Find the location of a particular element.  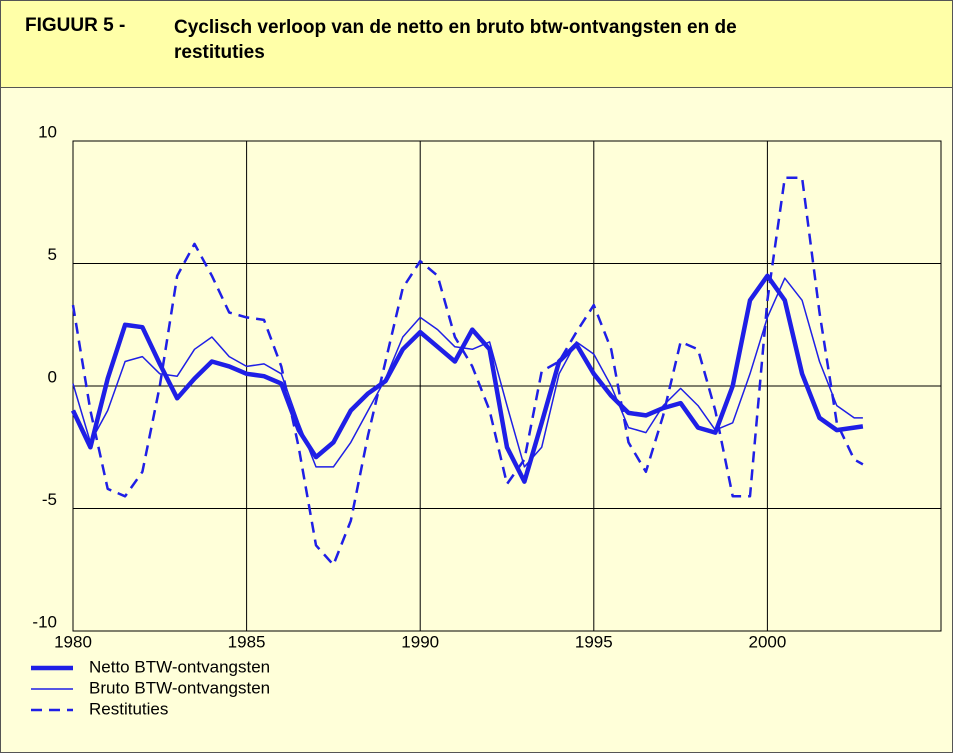

y-tick-label: -10 is located at coordinates (44, 621).